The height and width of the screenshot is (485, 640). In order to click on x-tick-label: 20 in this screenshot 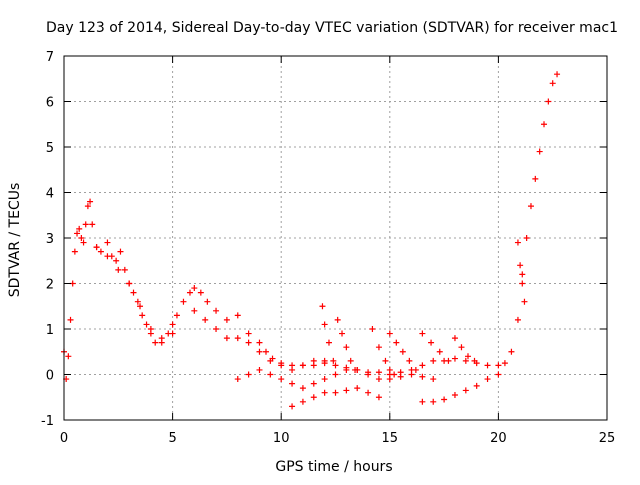, I will do `click(498, 438)`.